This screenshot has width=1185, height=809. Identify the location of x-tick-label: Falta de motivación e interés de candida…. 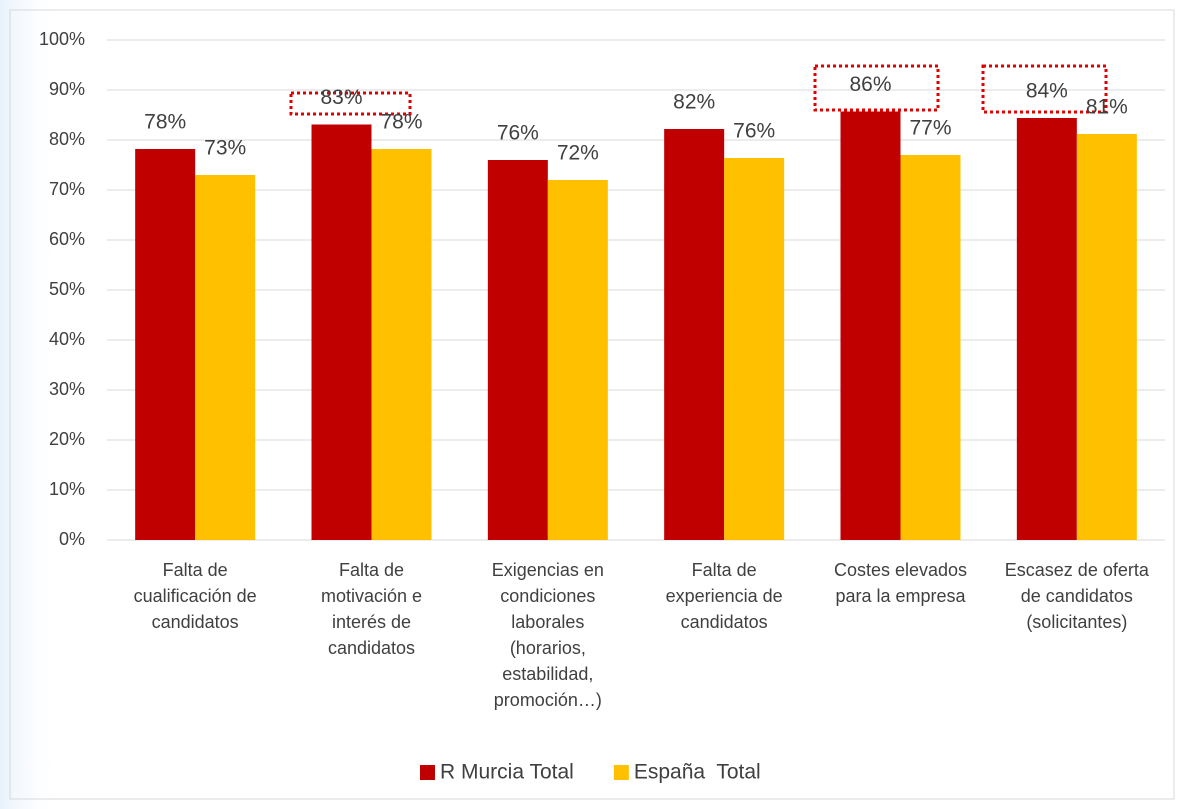
(371, 609).